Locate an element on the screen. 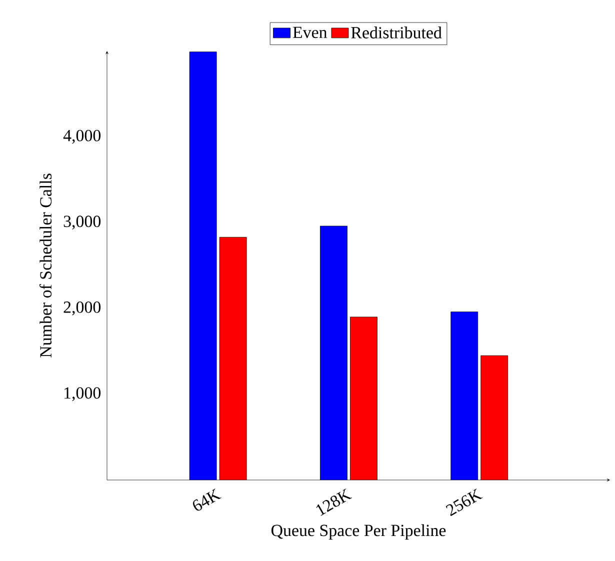 This screenshot has height=561, width=615. y-axis-title: Number of Scheduler Calls is located at coordinates (45, 266).